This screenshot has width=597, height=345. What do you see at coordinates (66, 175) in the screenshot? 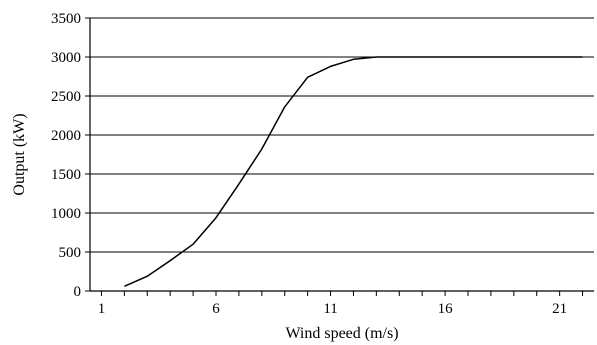
I see `y-tick-label-1500: 1500` at bounding box center [66, 175].